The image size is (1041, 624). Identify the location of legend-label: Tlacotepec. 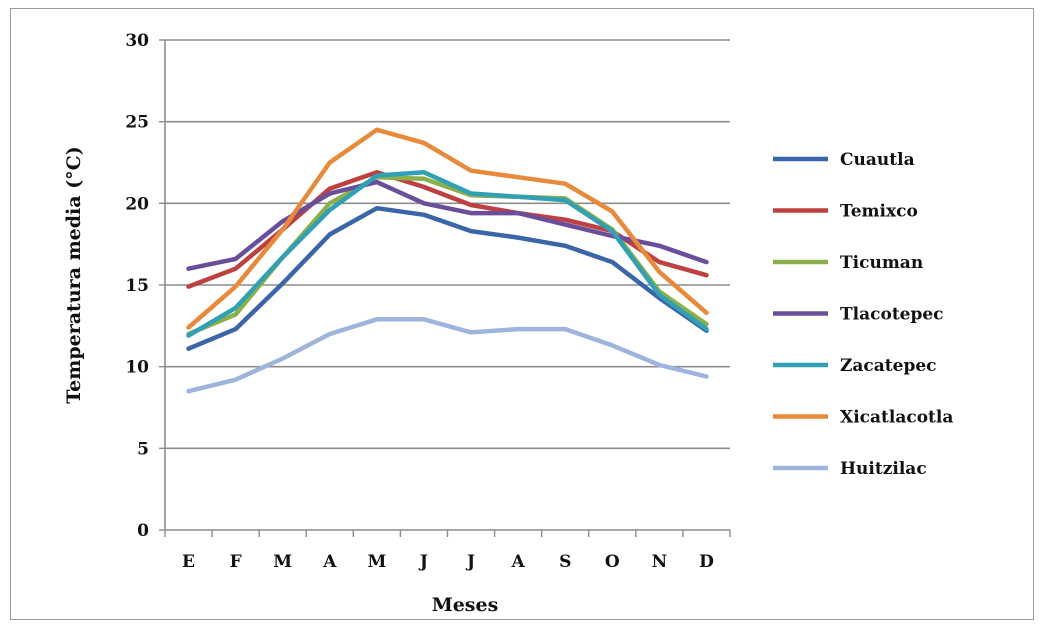
(892, 315).